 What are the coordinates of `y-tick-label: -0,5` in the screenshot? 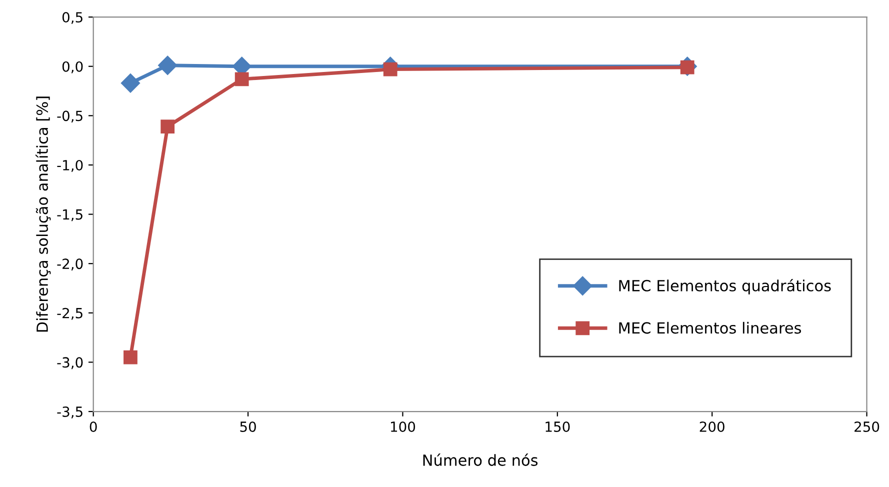 It's located at (69, 116).